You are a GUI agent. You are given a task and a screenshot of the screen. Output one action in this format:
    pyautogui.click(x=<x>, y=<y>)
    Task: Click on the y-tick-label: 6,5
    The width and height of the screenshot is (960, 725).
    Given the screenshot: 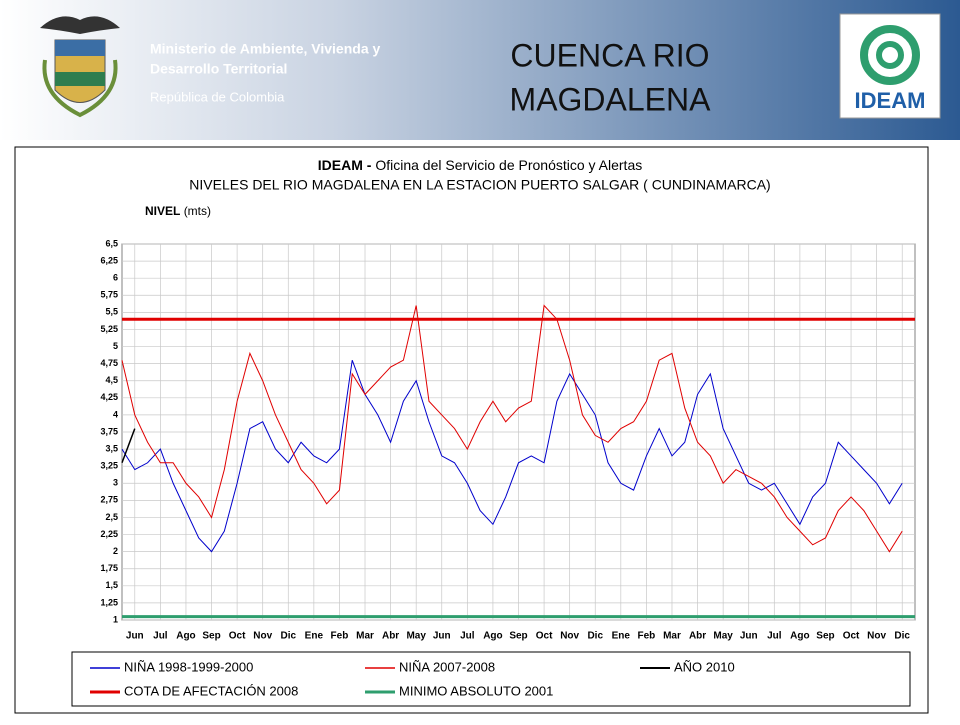 What is the action you would take?
    pyautogui.click(x=111, y=243)
    